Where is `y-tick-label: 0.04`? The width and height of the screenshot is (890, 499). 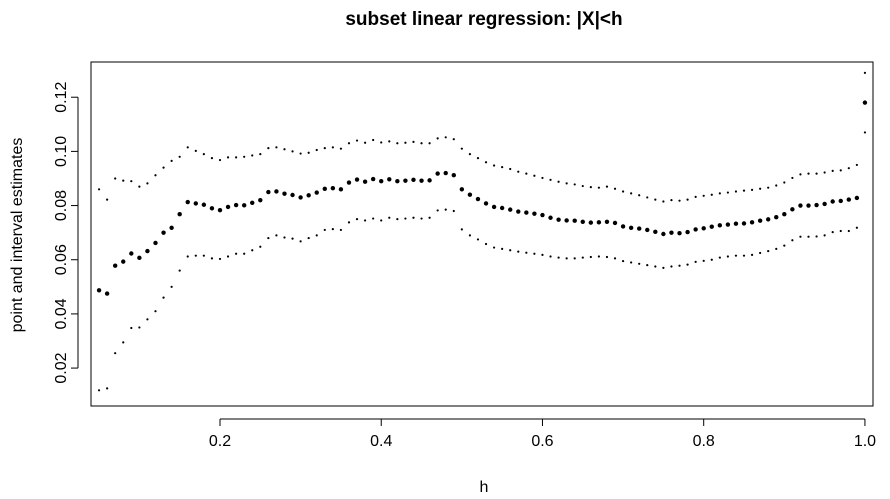 y-tick-label: 0.04 is located at coordinates (61, 313).